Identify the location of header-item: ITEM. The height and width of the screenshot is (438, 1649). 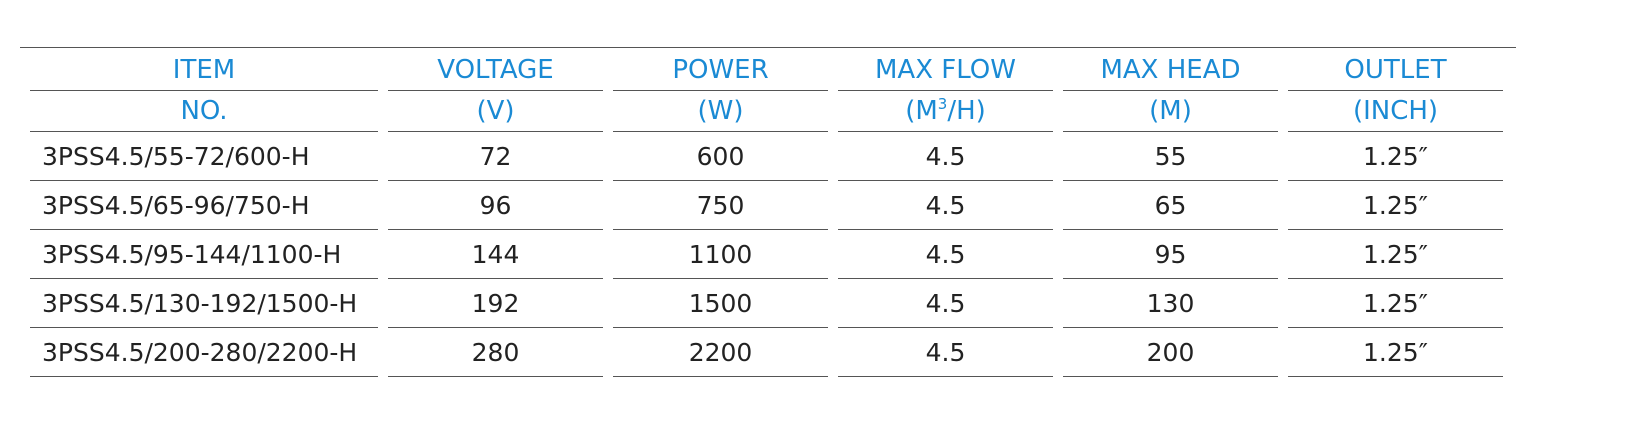
(204, 70).